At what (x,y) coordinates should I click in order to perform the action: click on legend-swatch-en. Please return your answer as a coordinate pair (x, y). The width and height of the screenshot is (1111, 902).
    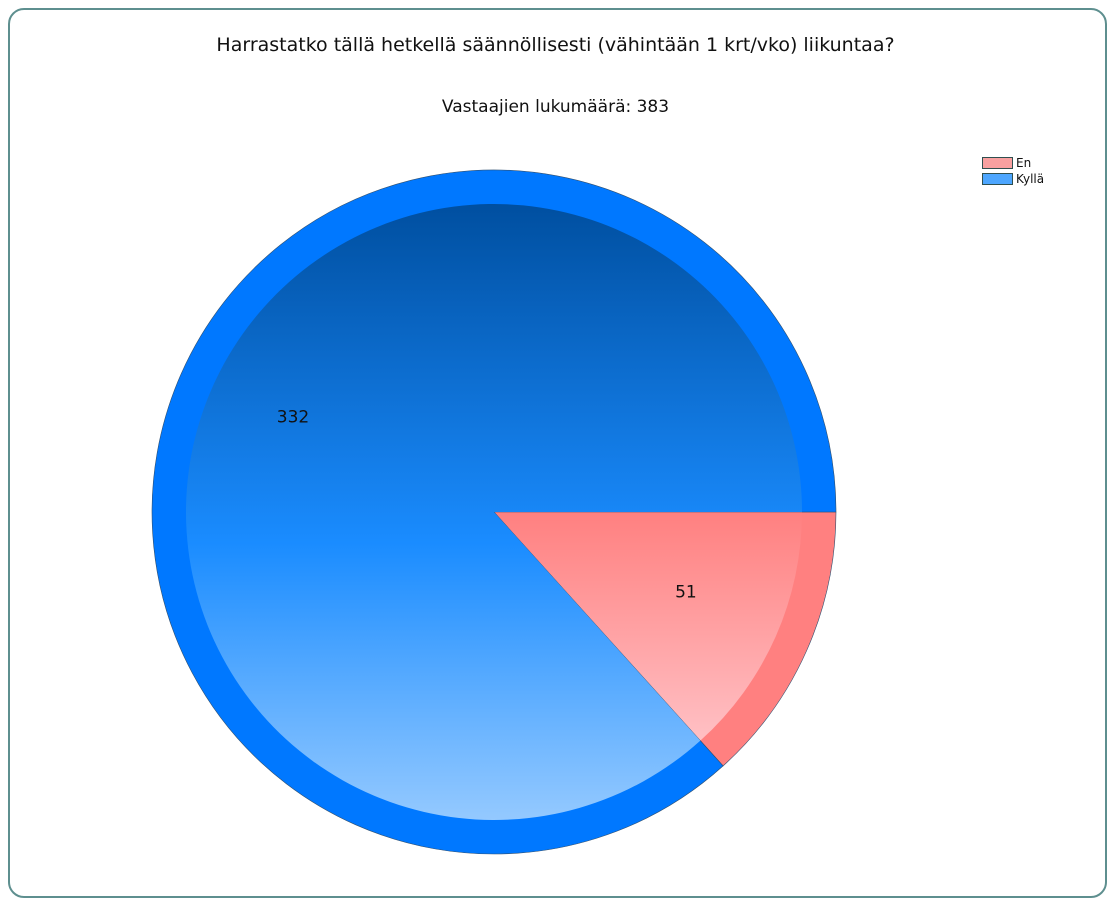
    Looking at the image, I should click on (997, 163).